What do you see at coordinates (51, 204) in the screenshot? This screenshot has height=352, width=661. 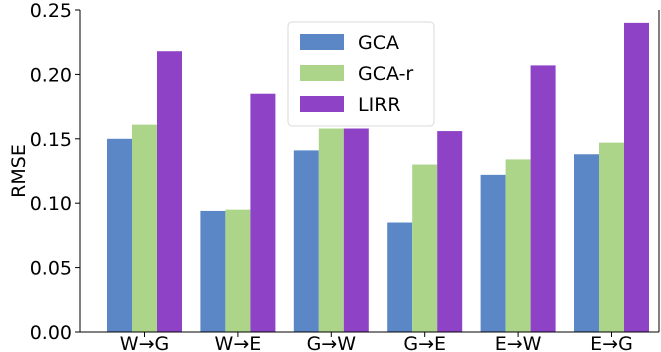 I see `y-tick-label: 0.10` at bounding box center [51, 204].